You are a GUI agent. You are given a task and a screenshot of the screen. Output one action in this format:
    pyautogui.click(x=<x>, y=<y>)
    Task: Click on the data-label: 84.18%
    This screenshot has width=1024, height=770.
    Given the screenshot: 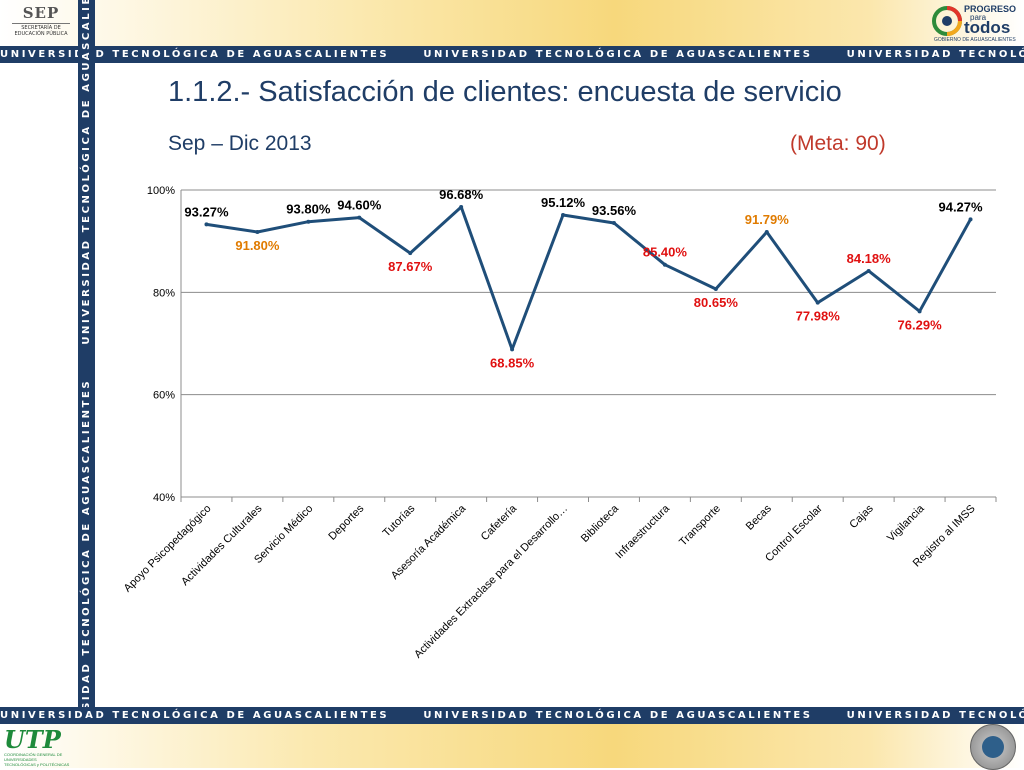 What is the action you would take?
    pyautogui.click(x=869, y=258)
    